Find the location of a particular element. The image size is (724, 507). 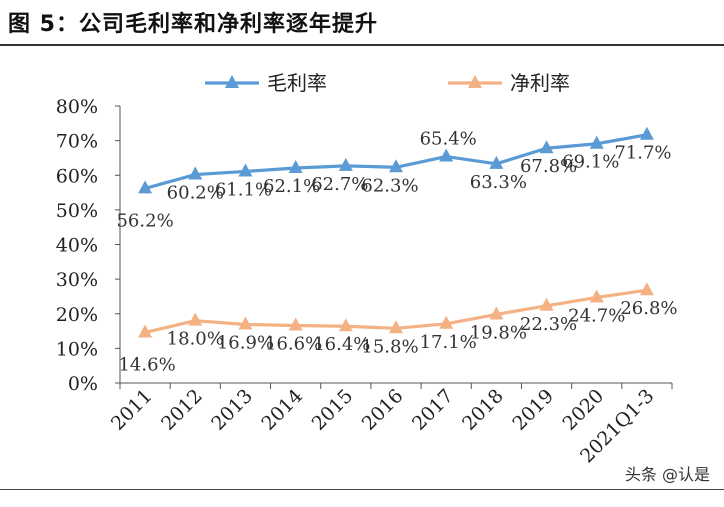

data-label: 69.1% is located at coordinates (590, 162).